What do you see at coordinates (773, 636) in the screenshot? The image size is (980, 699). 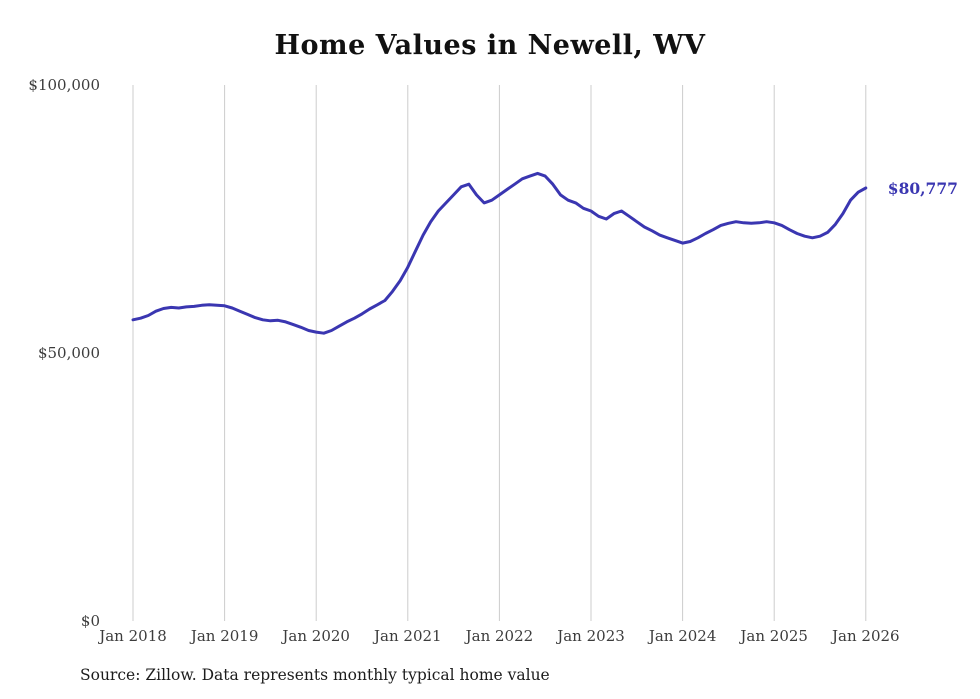 I see `x-tick-label: Jan 2025` at bounding box center [773, 636].